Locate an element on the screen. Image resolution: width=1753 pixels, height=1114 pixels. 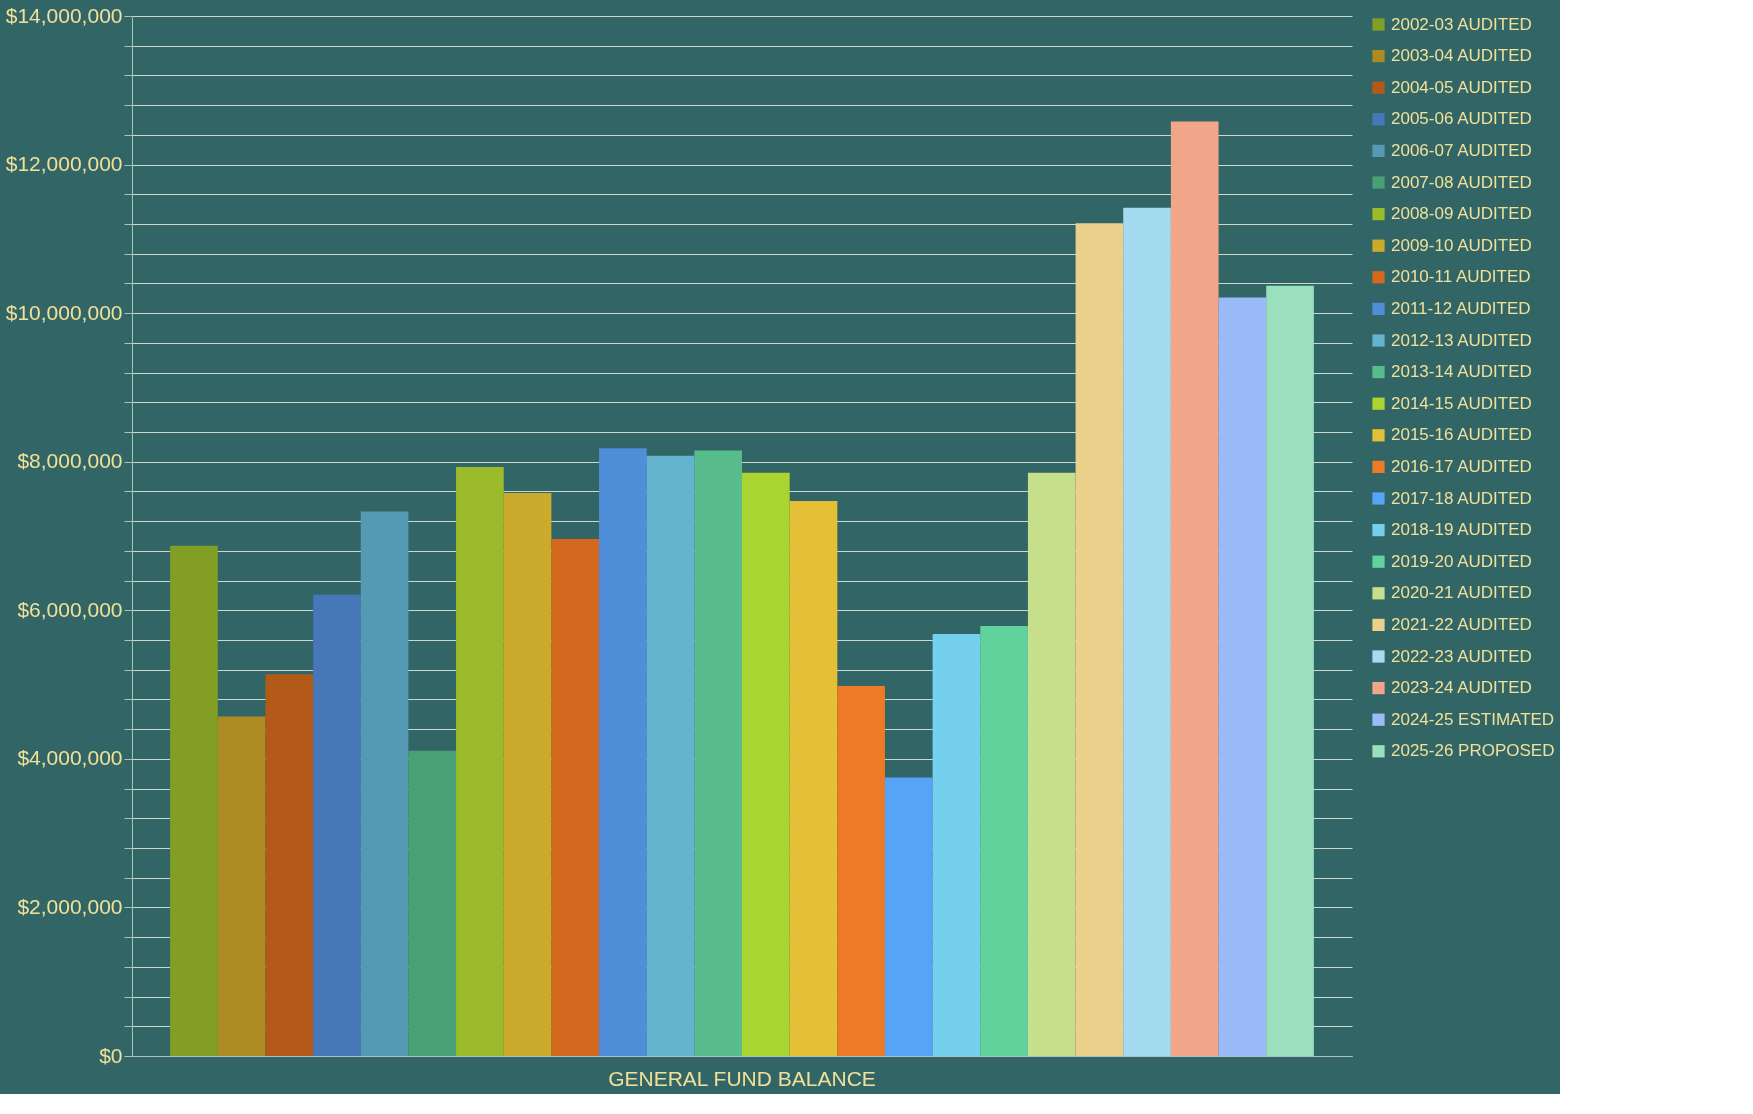
legend-label: 2002-03 AUDITED is located at coordinates (1461, 24).